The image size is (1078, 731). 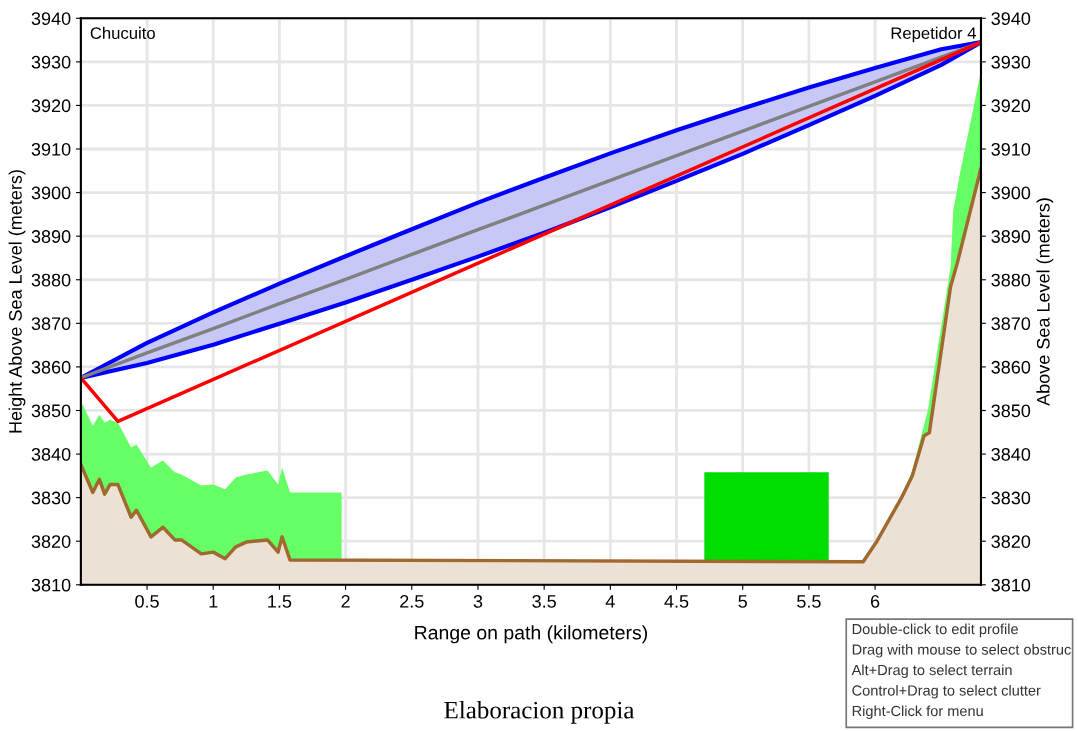 What do you see at coordinates (51, 236) in the screenshot?
I see `y-tick-label: 3890` at bounding box center [51, 236].